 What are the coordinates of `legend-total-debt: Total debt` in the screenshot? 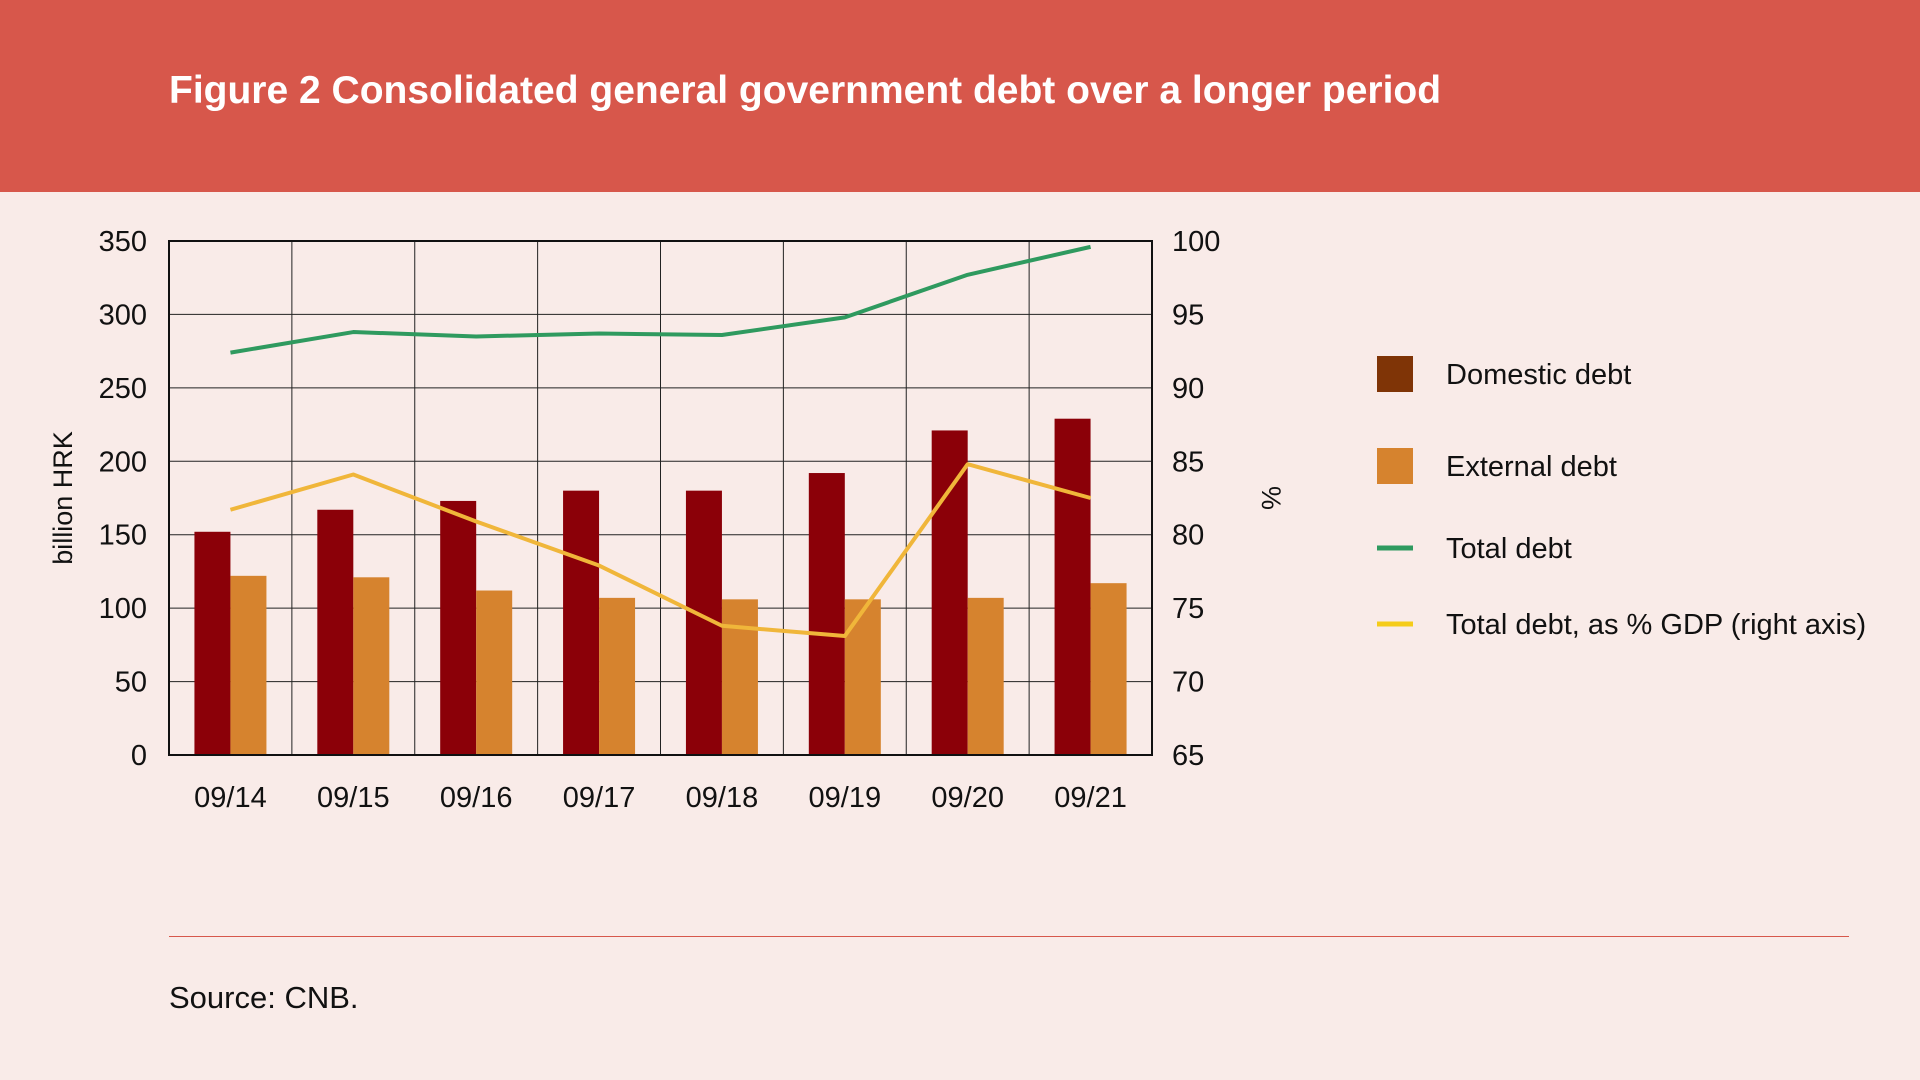 It's located at (1474, 549).